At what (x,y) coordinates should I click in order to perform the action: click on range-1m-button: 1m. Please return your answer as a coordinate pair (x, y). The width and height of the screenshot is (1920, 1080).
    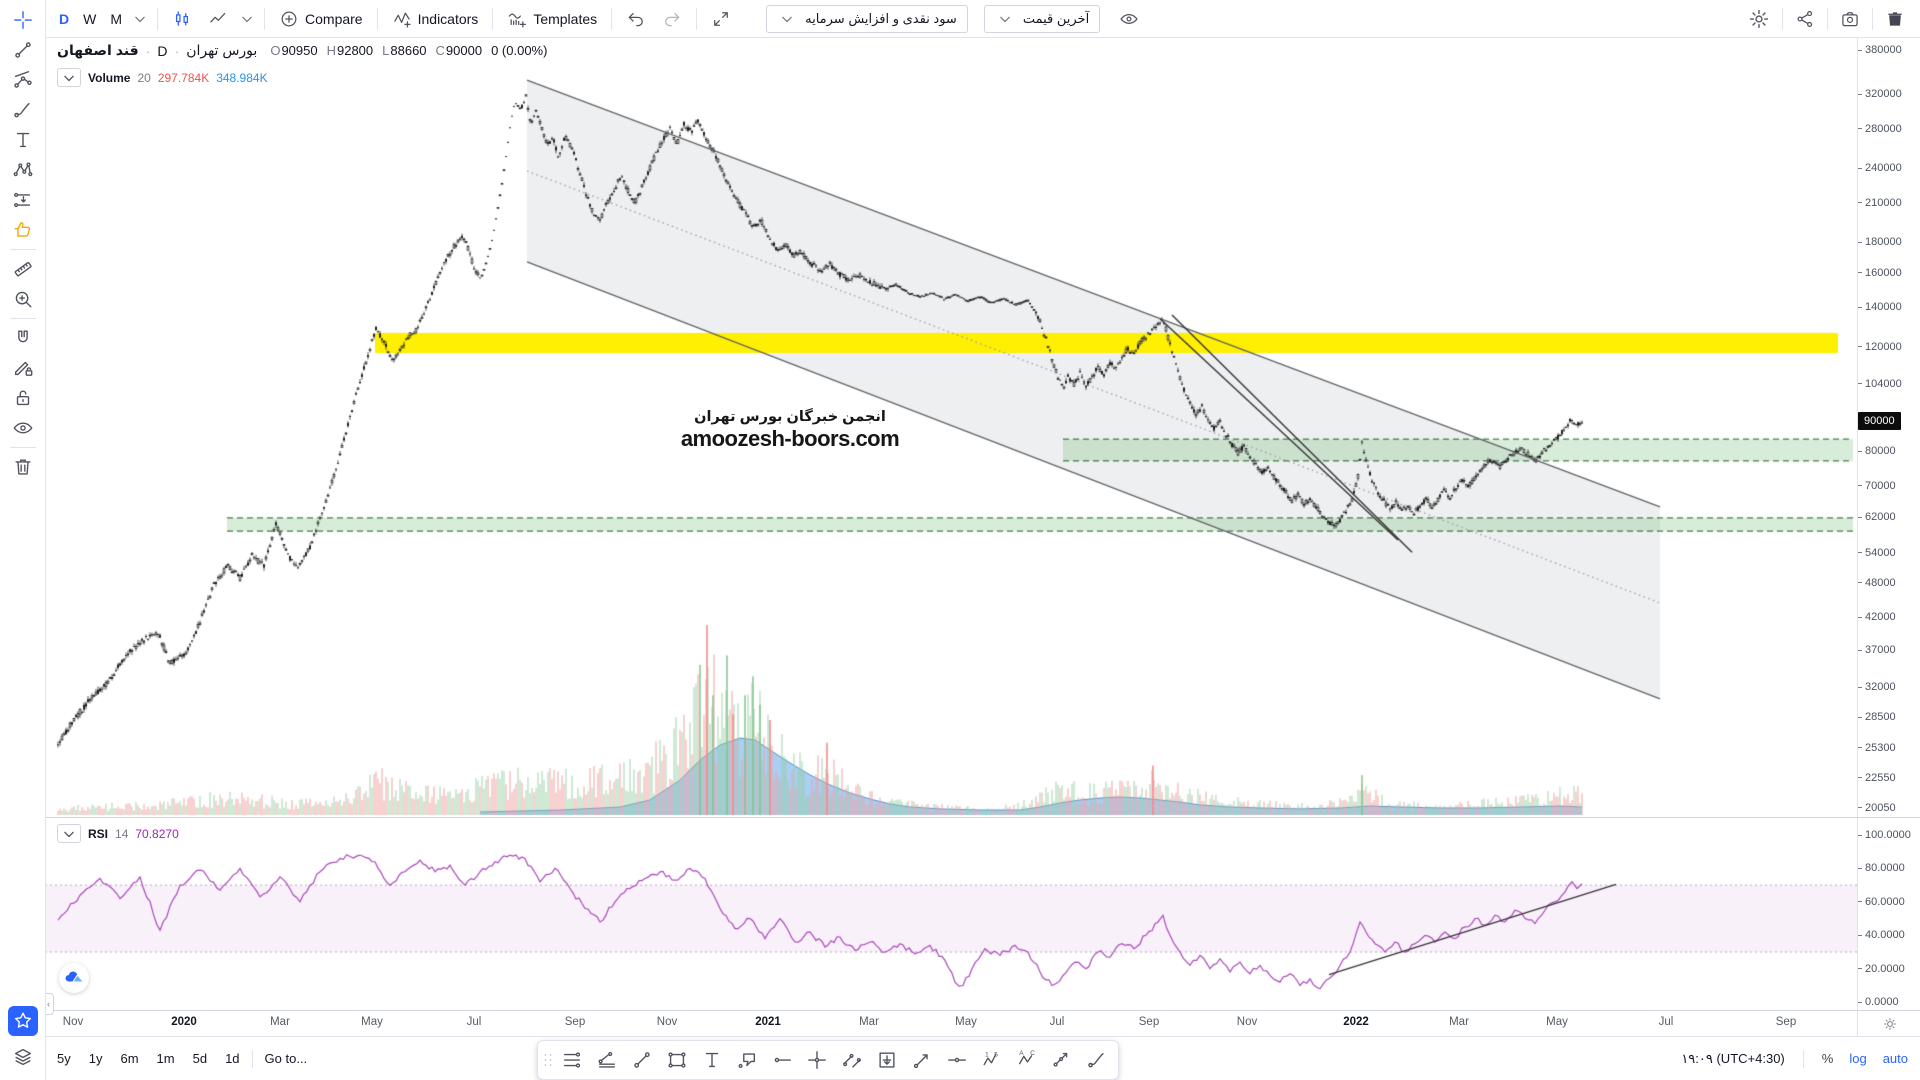
    Looking at the image, I should click on (165, 1058).